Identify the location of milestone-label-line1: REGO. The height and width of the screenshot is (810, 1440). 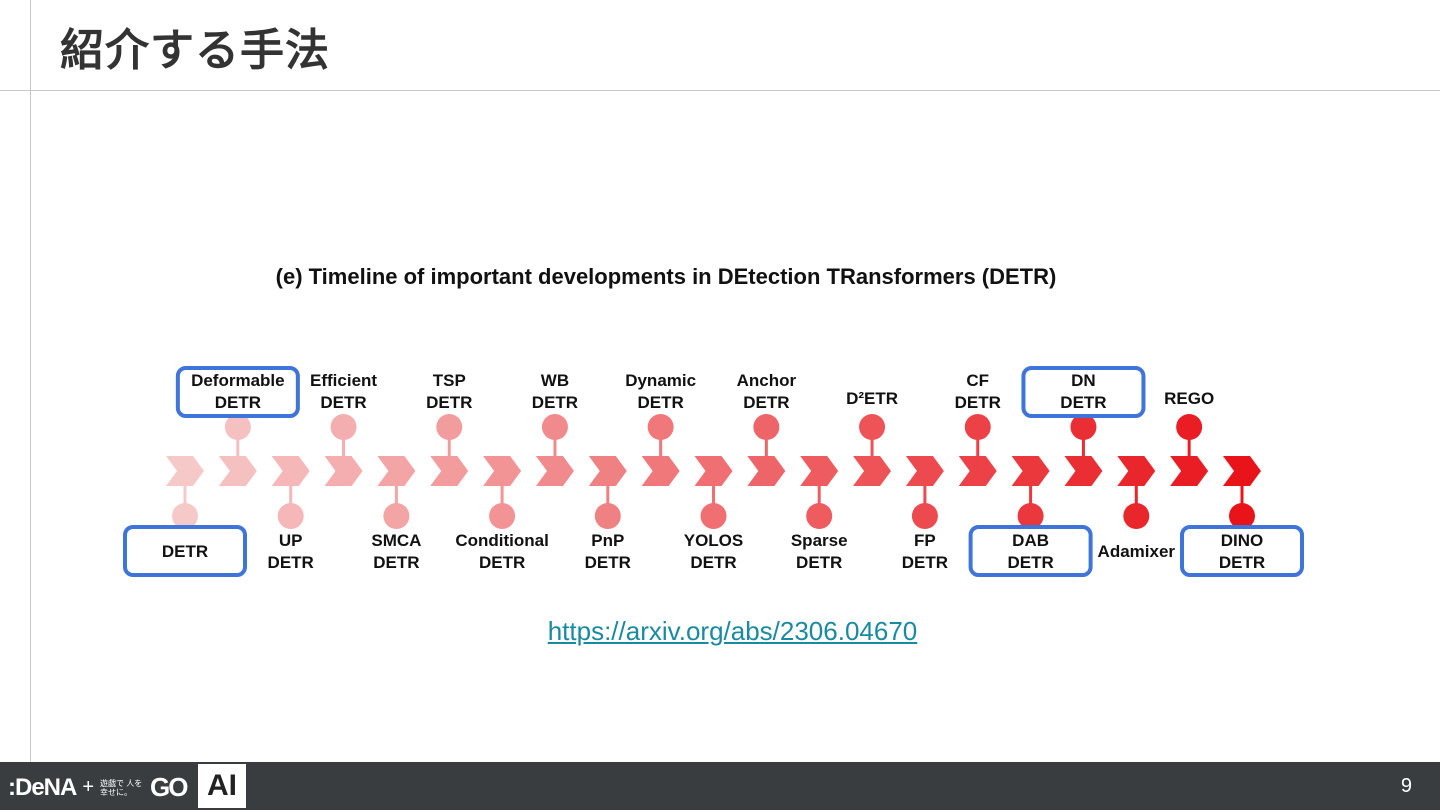
(1189, 398).